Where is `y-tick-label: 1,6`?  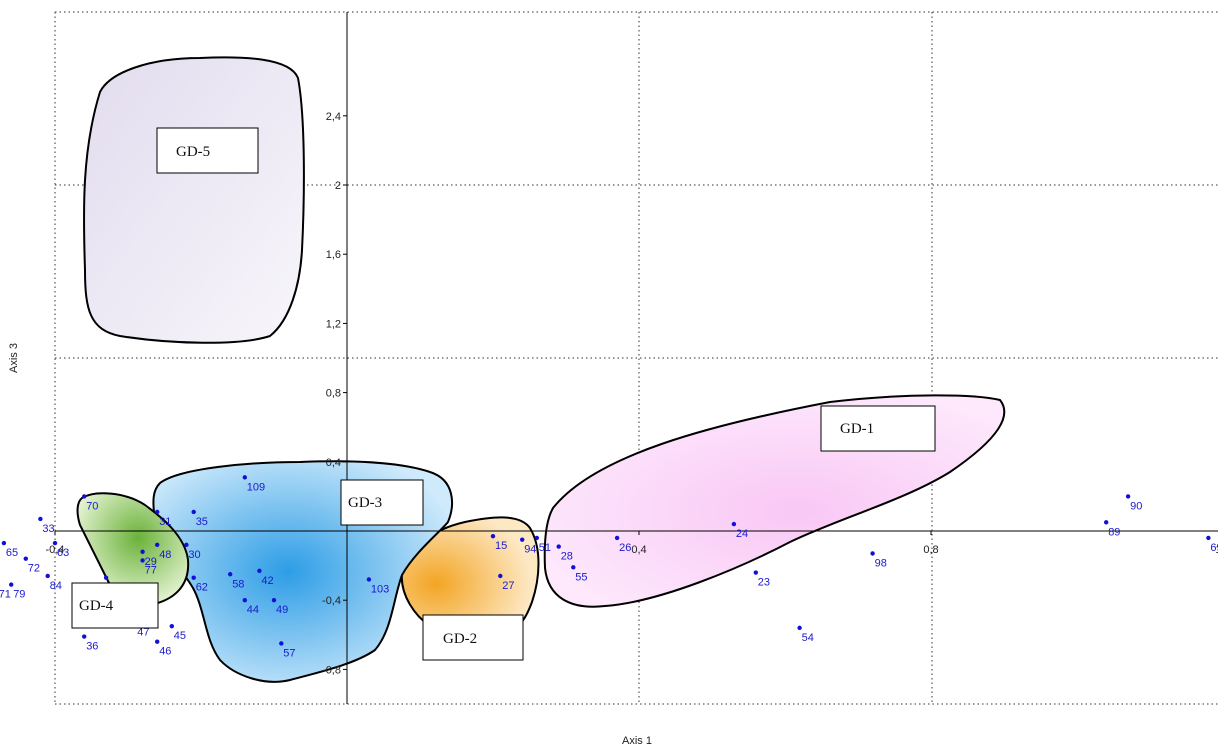
y-tick-label: 1,6 is located at coordinates (333, 255).